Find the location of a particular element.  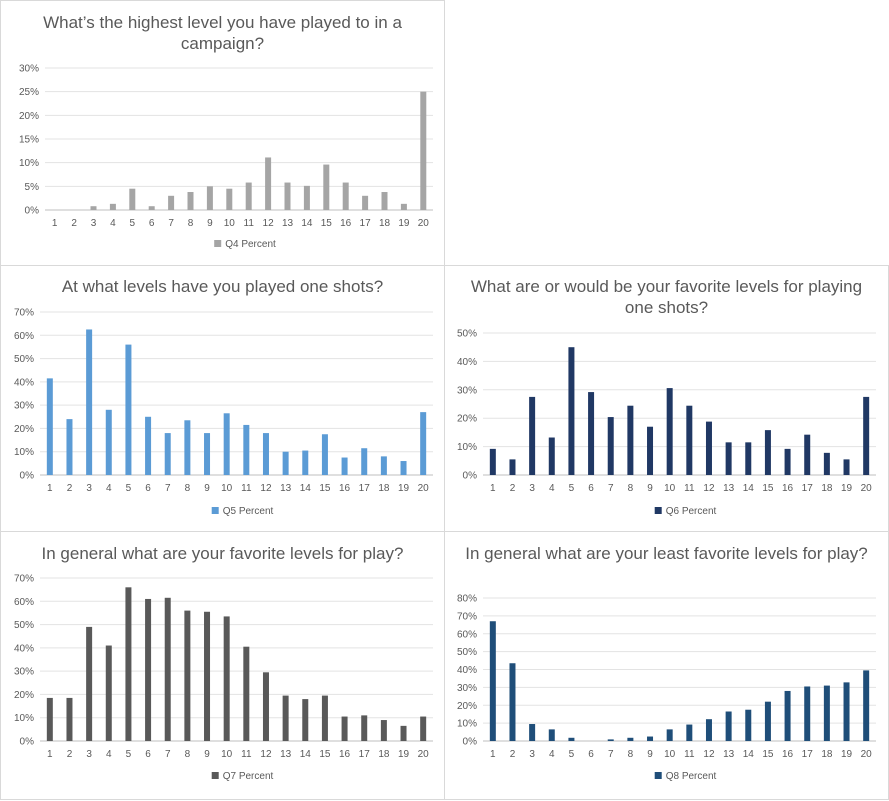

legend-label: Q7 Percent is located at coordinates (248, 776).